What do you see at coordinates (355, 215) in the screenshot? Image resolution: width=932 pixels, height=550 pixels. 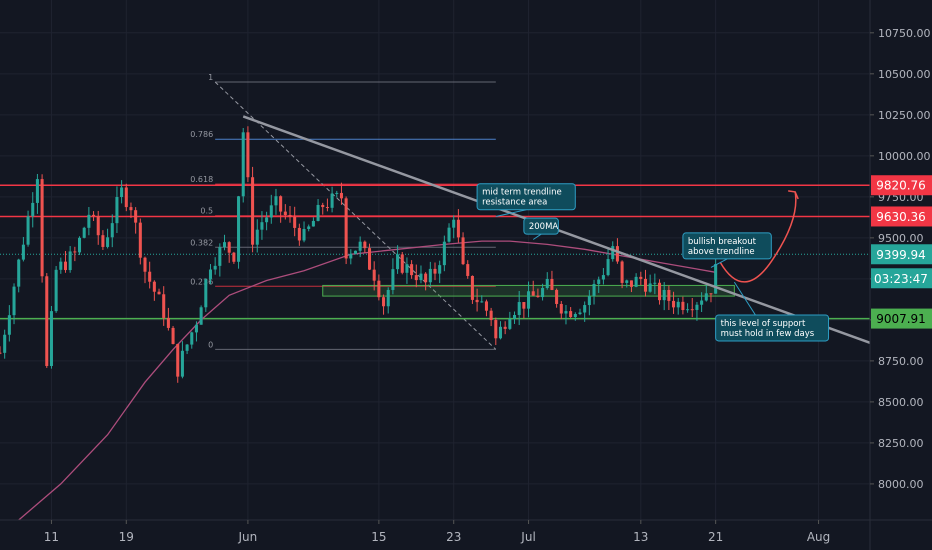 I see `fib-diagonal` at bounding box center [355, 215].